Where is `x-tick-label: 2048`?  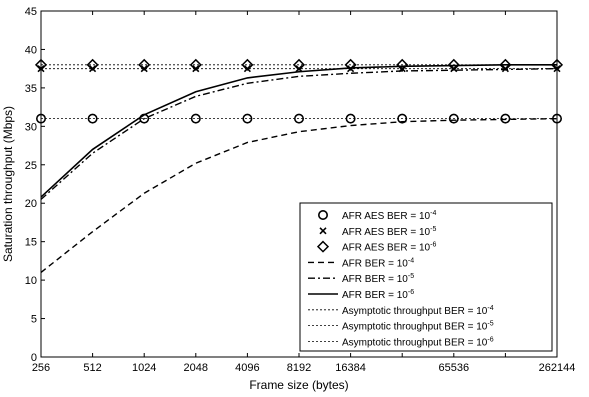 x-tick-label: 2048 is located at coordinates (196, 368).